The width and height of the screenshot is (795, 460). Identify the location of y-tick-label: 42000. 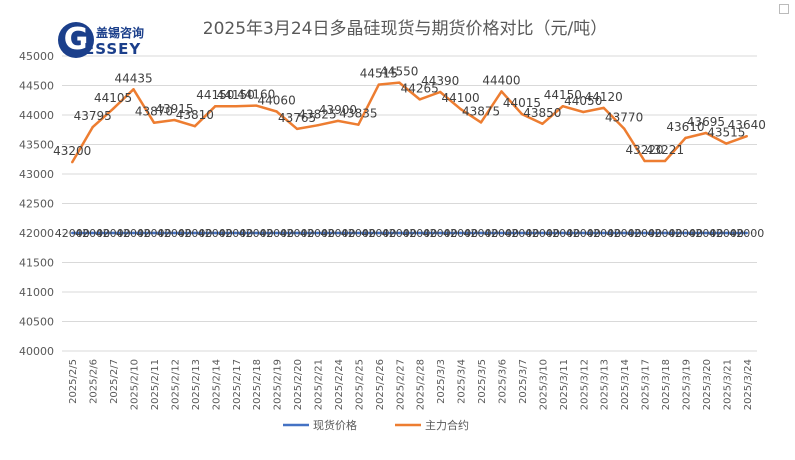
(36, 233).